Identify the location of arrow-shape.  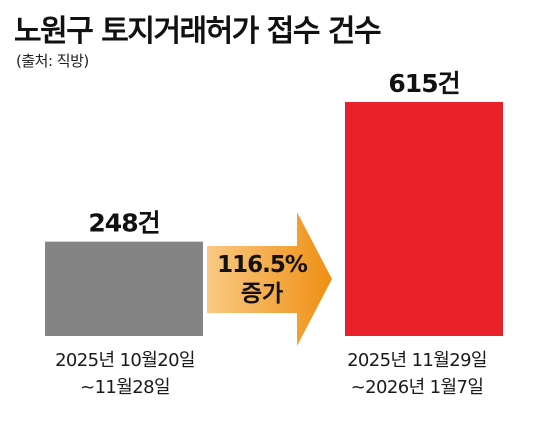
(269, 279).